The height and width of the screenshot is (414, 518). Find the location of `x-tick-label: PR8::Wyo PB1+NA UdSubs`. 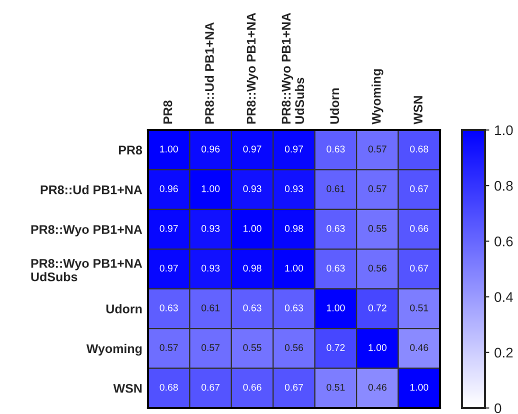

x-tick-label: PR8::Wyo PB1+NA UdSubs is located at coordinates (293, 68).